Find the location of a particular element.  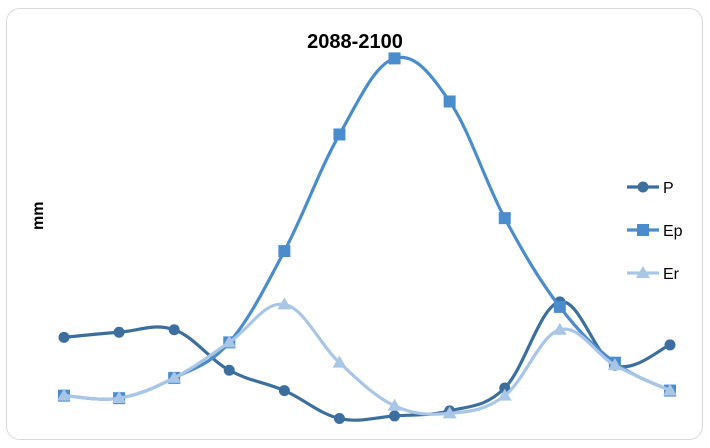

legend-marker-p is located at coordinates (643, 187).